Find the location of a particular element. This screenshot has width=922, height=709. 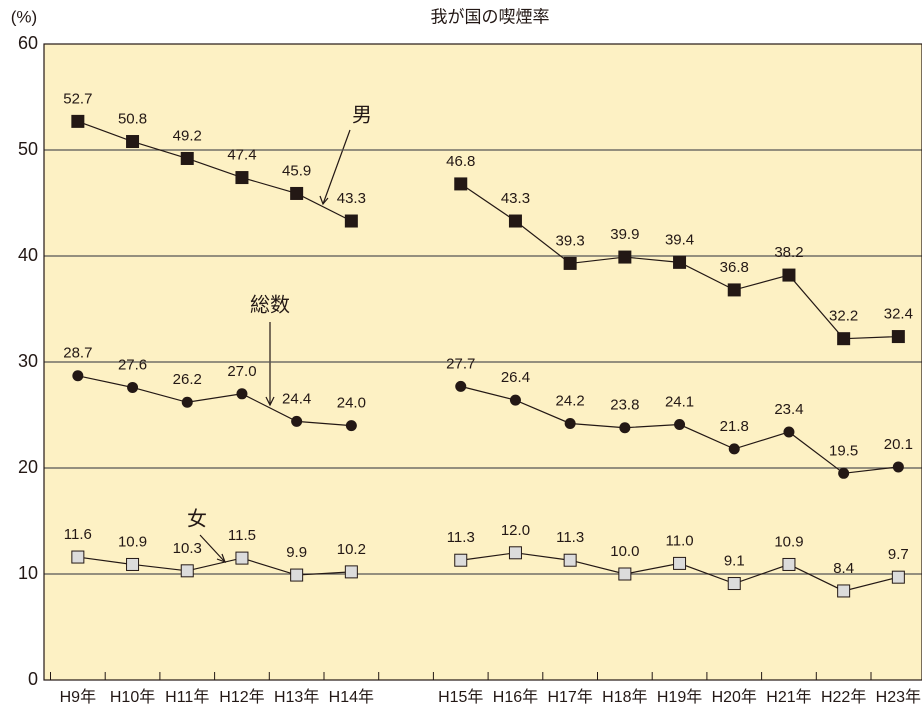

data-label: 39.3 is located at coordinates (570, 240).